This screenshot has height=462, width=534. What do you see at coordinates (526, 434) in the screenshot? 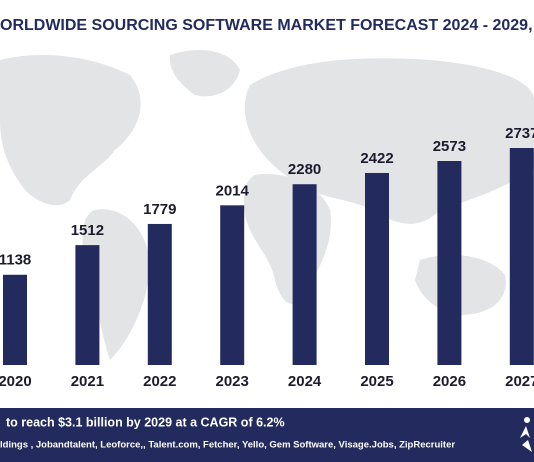
I see `logo` at bounding box center [526, 434].